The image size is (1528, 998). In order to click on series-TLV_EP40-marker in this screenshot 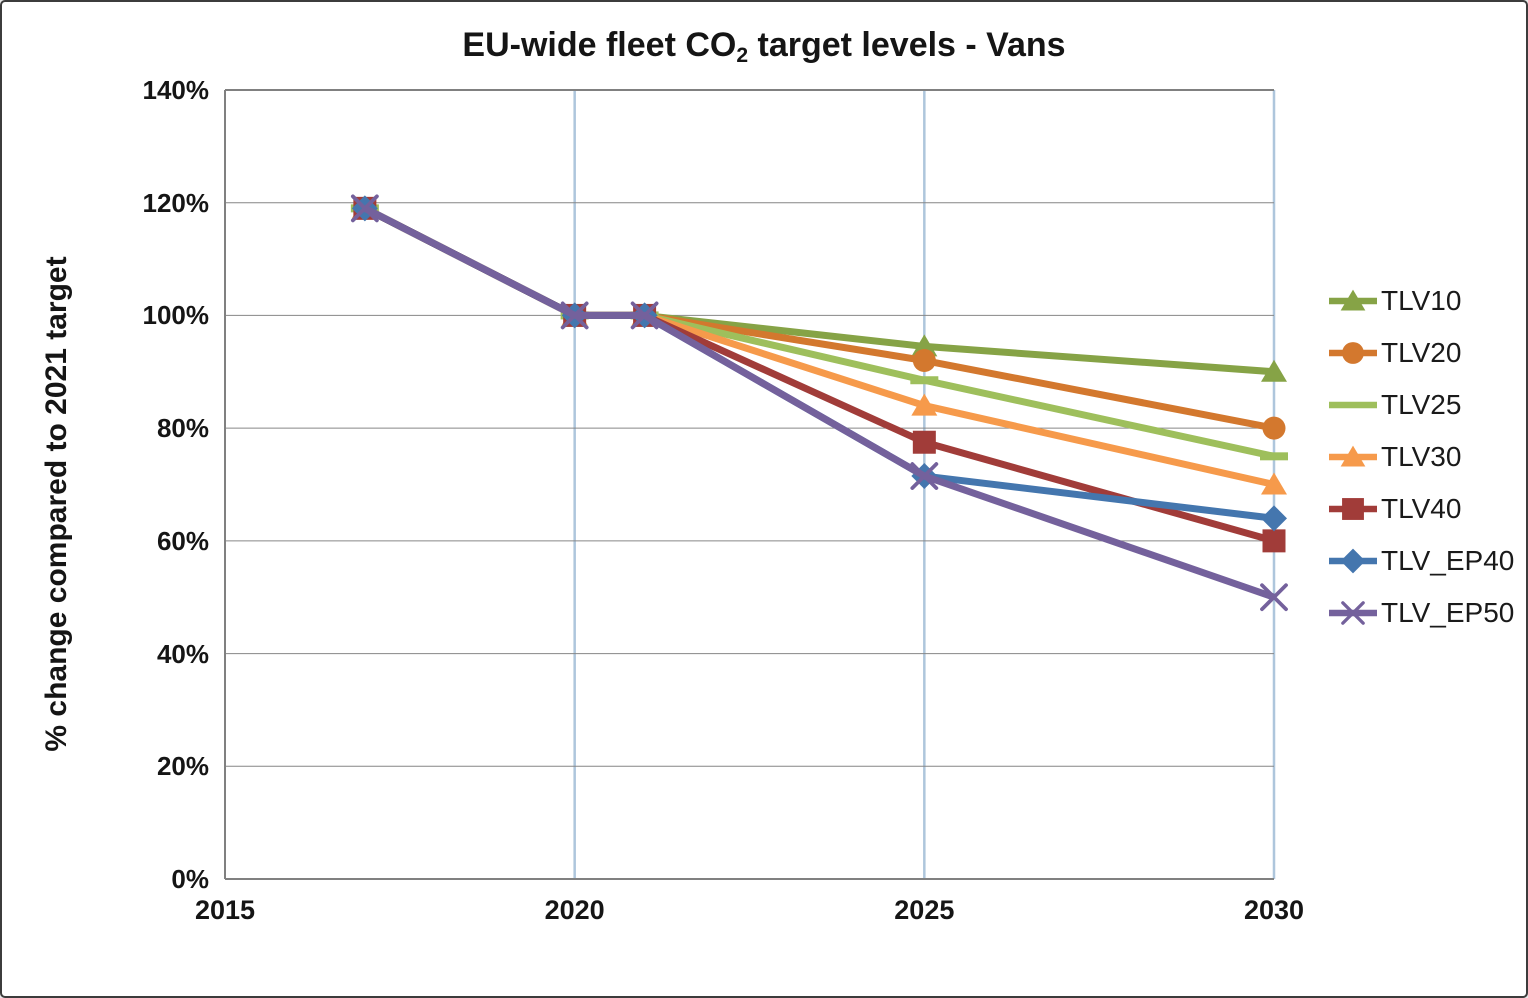, I will do `click(1274, 518)`.